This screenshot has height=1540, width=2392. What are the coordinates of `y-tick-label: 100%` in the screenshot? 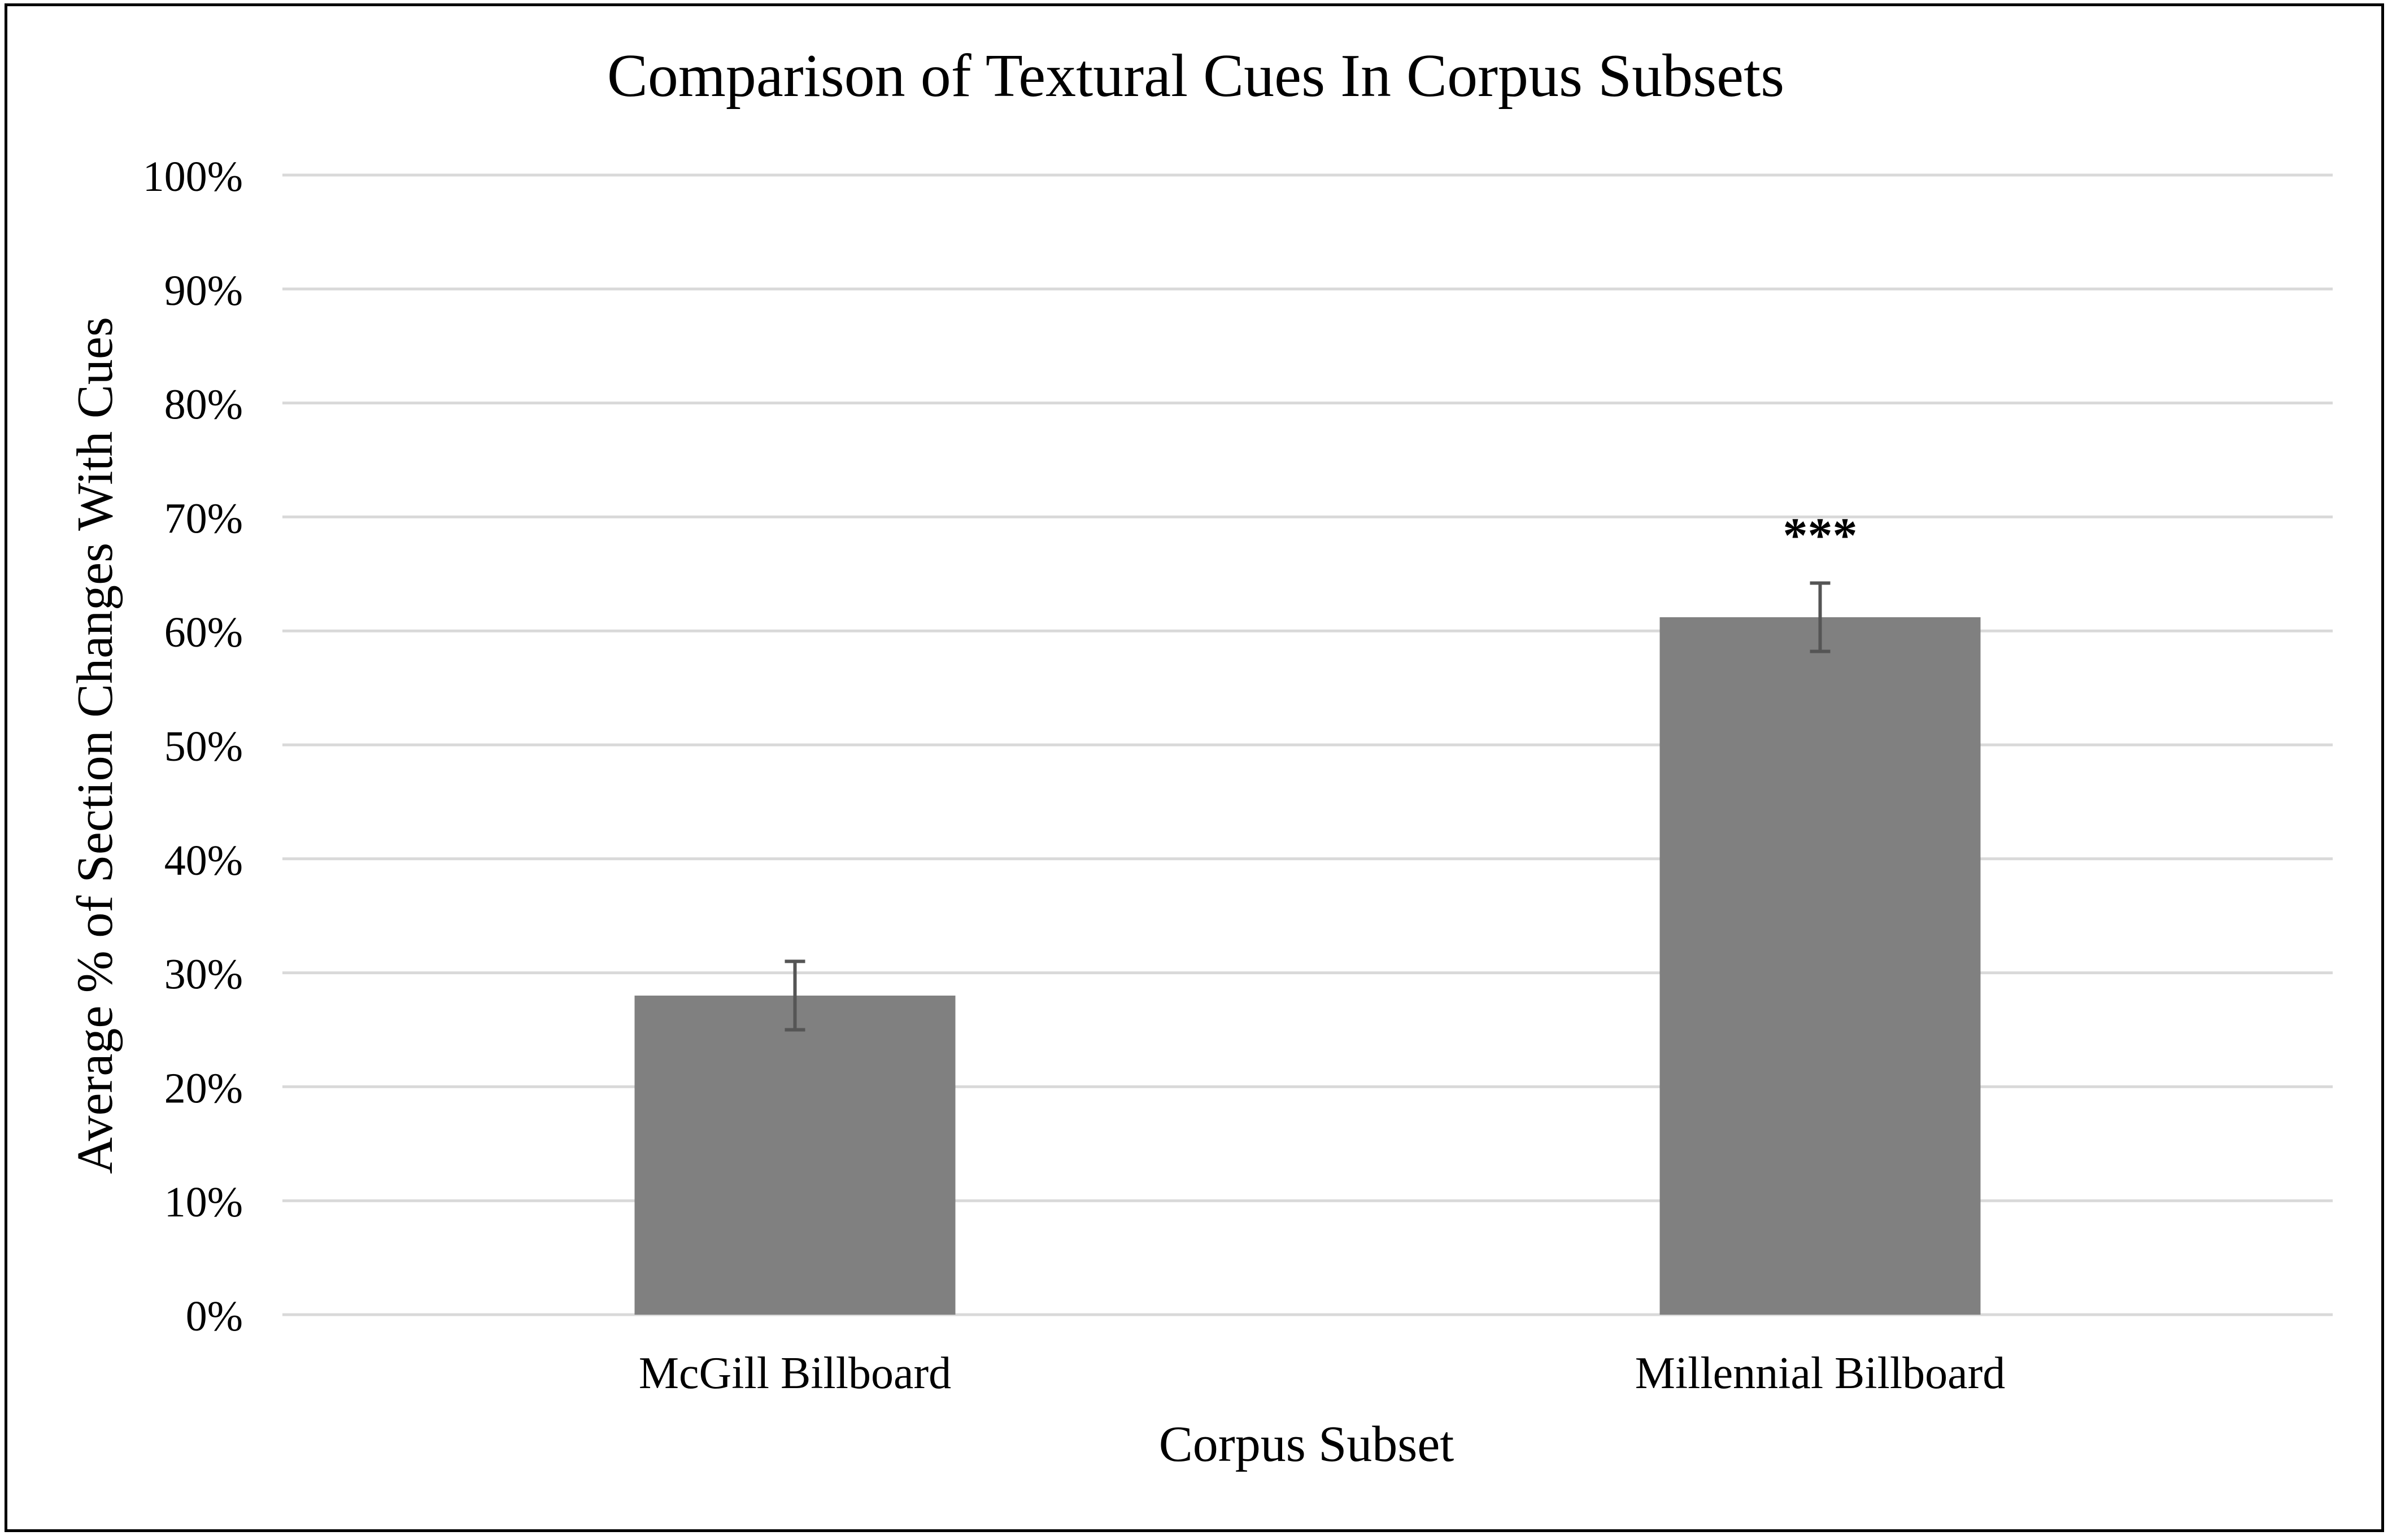 It's located at (193, 176).